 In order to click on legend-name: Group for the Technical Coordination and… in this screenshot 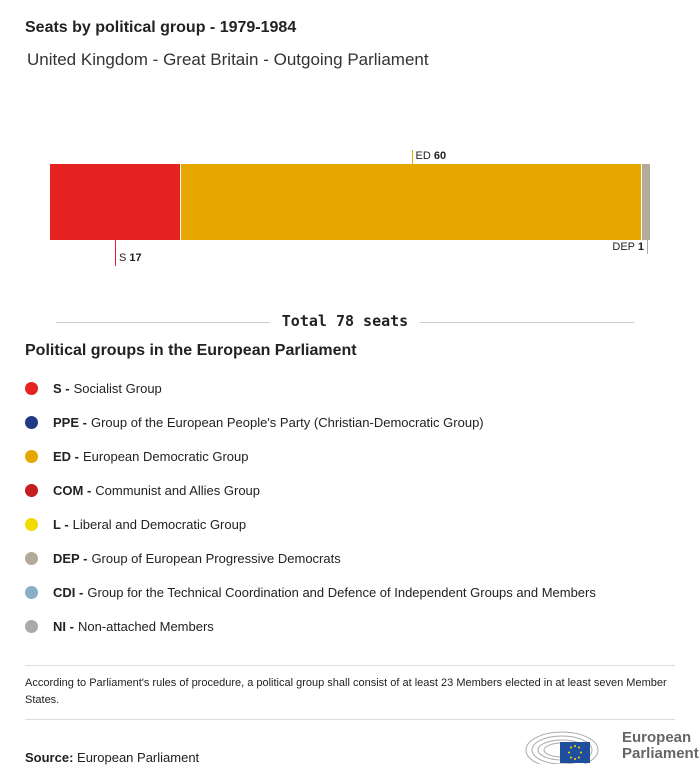, I will do `click(341, 592)`.